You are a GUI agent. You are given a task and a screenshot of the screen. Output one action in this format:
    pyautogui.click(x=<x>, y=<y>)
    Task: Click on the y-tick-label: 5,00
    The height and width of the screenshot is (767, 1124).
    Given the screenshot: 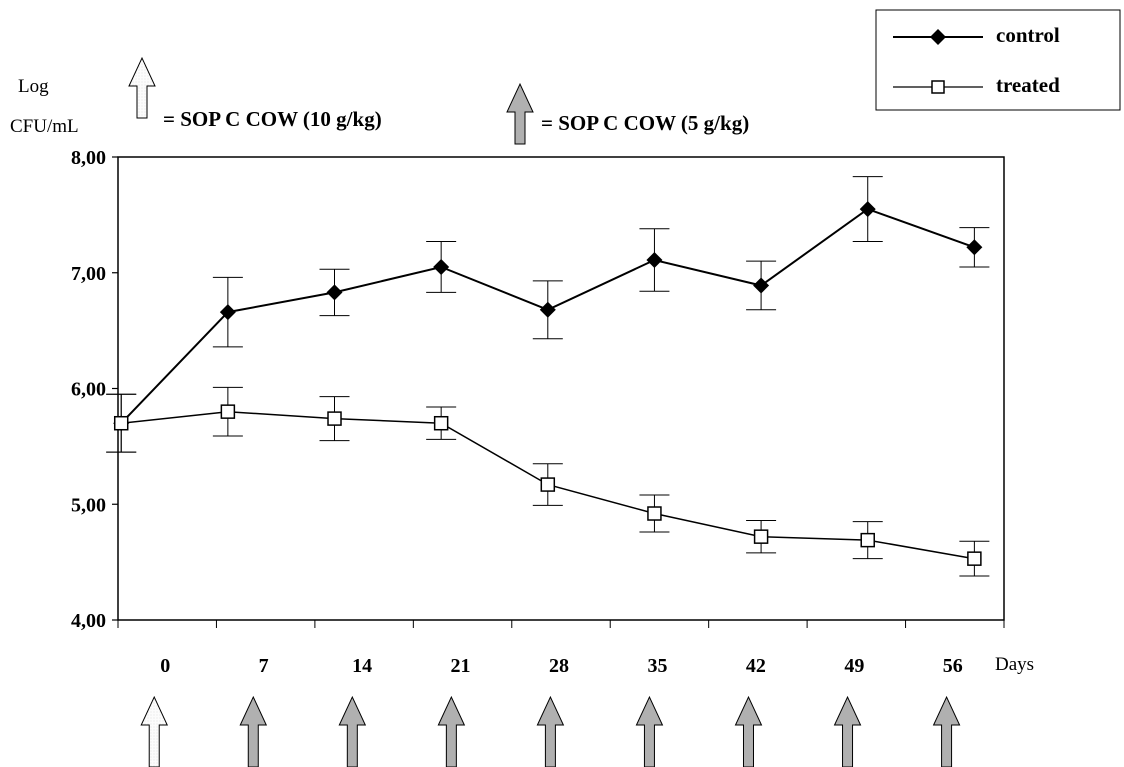 What is the action you would take?
    pyautogui.click(x=88, y=505)
    